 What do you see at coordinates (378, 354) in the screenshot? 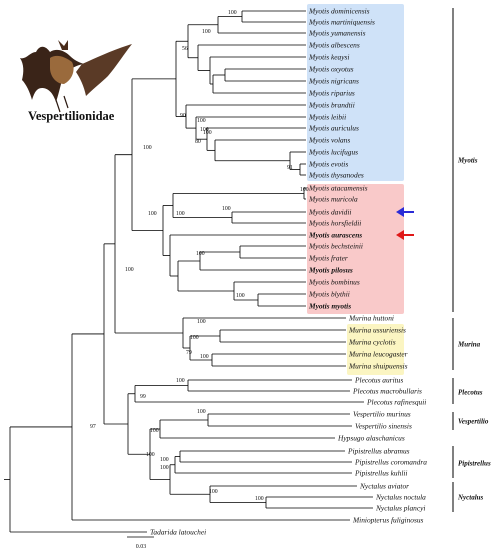
I see `taxon-label: Murina leucogaster` at bounding box center [378, 354].